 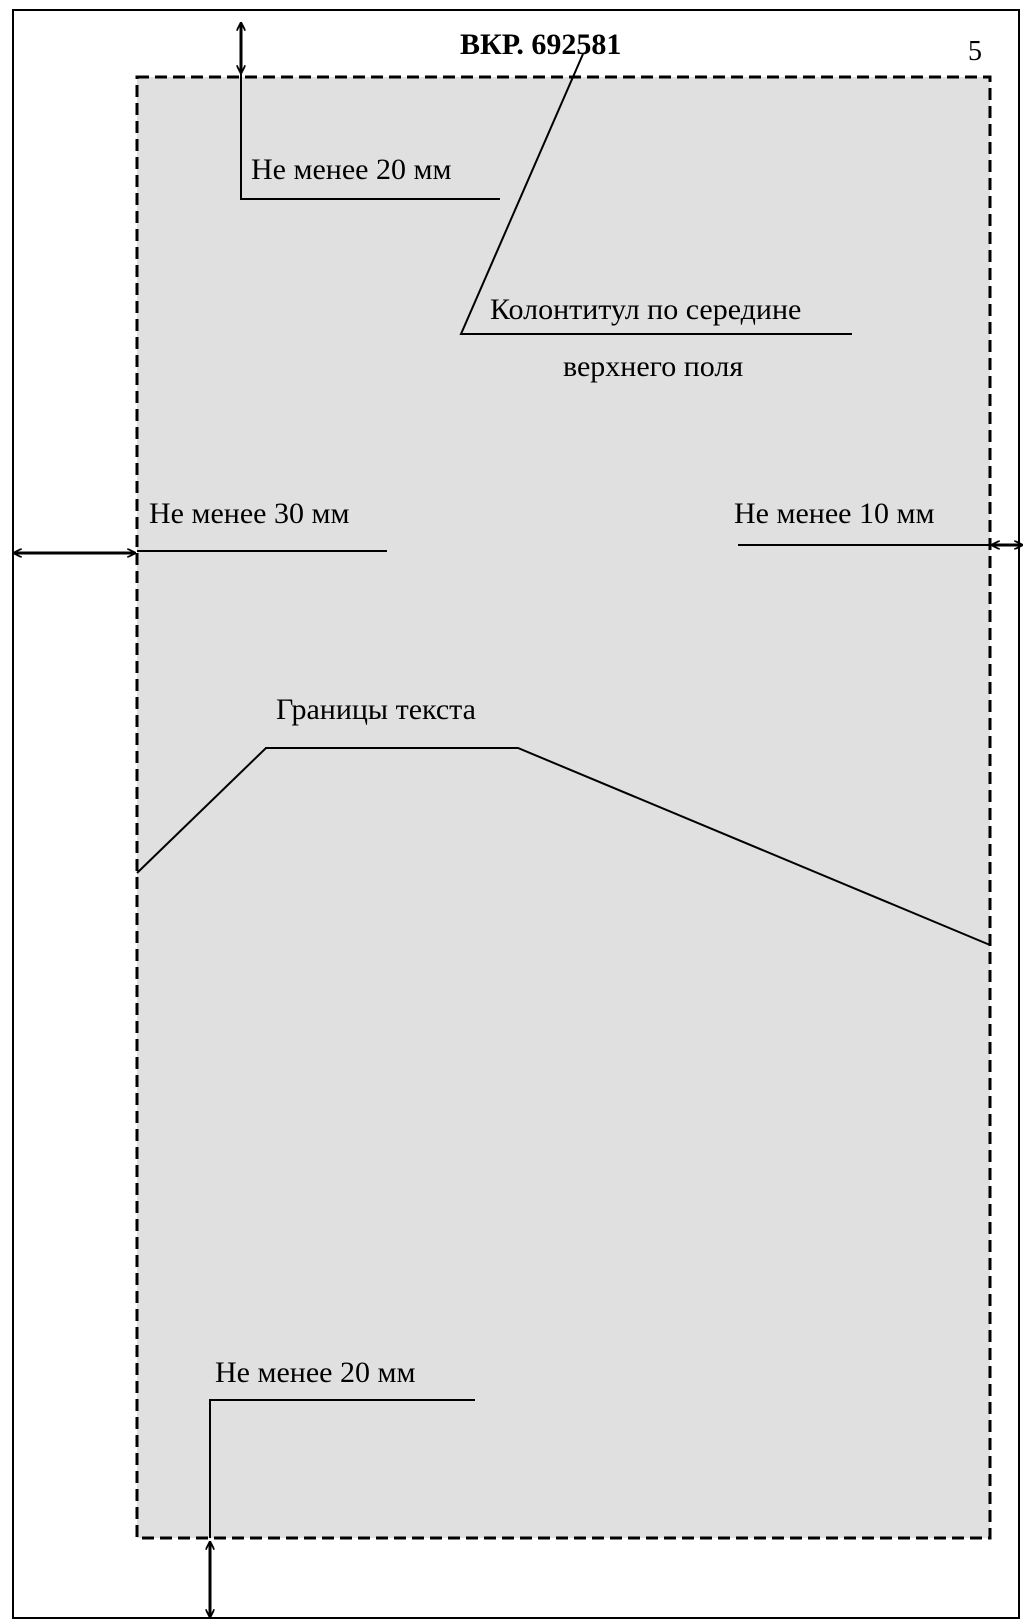 What do you see at coordinates (975, 51) in the screenshot?
I see `page-number: 5` at bounding box center [975, 51].